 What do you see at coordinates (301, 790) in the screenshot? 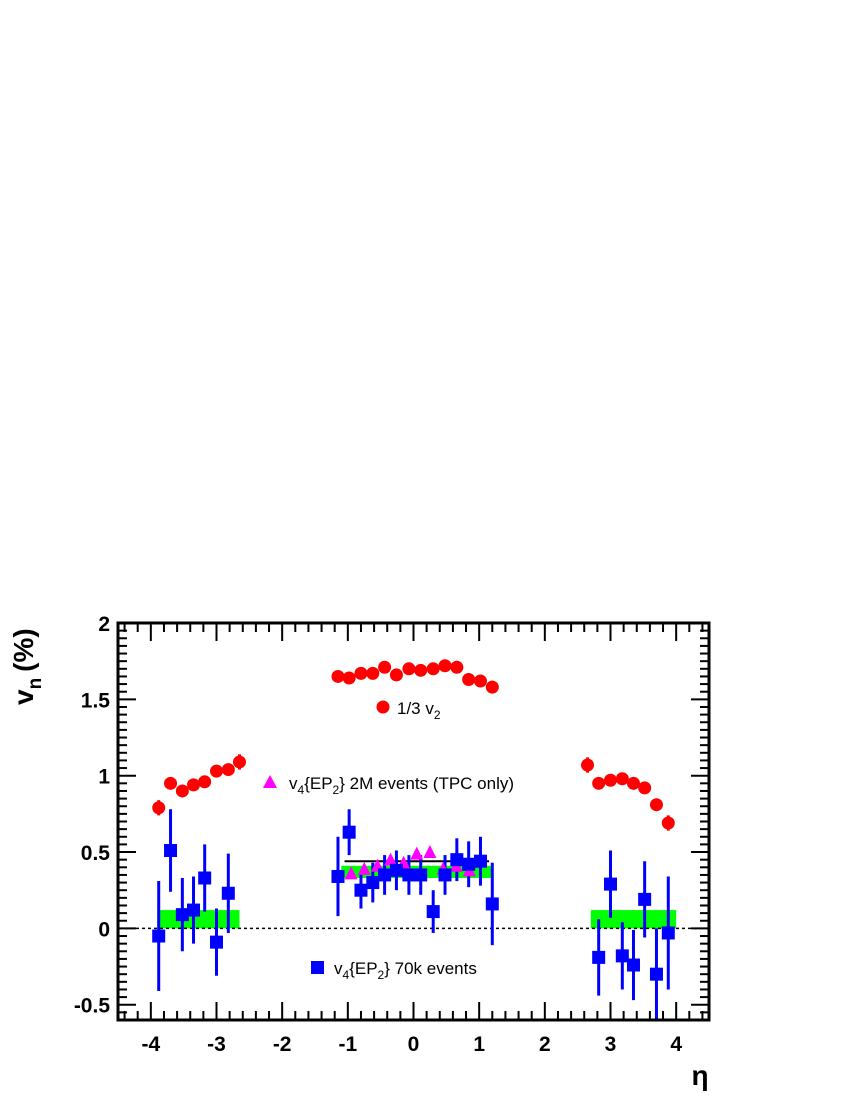
I see `legend-v4-2M-sub: 4` at bounding box center [301, 790].